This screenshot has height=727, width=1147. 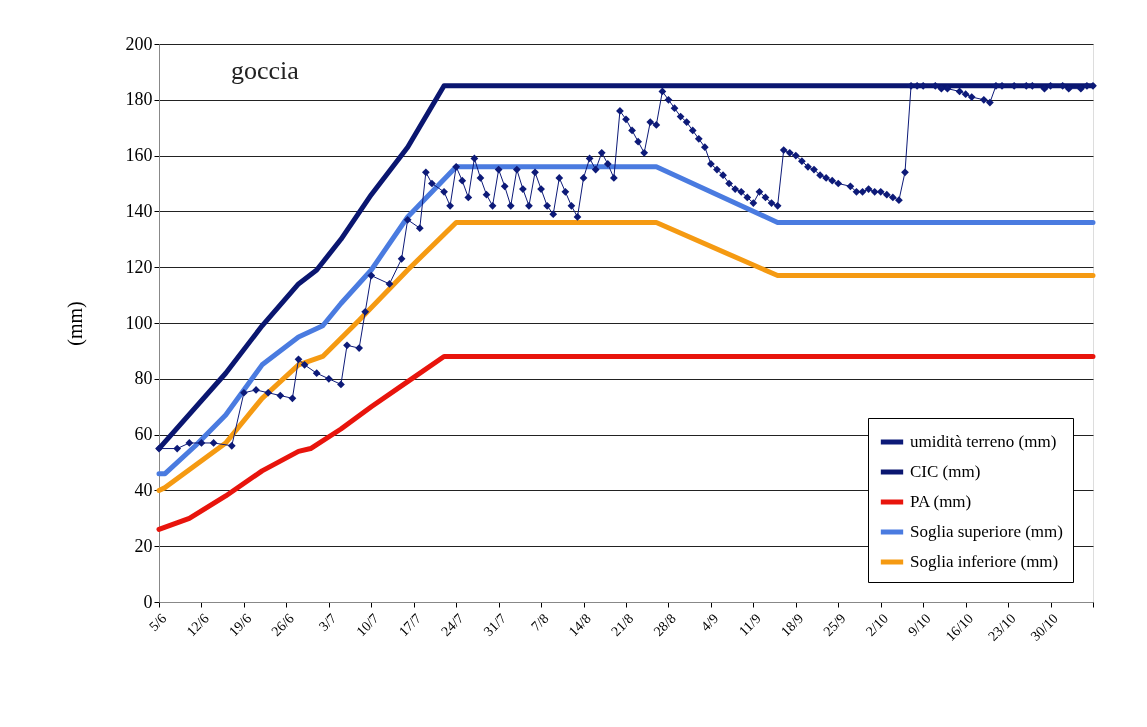 I want to click on y-tick-label: 80, so click(x=143, y=378).